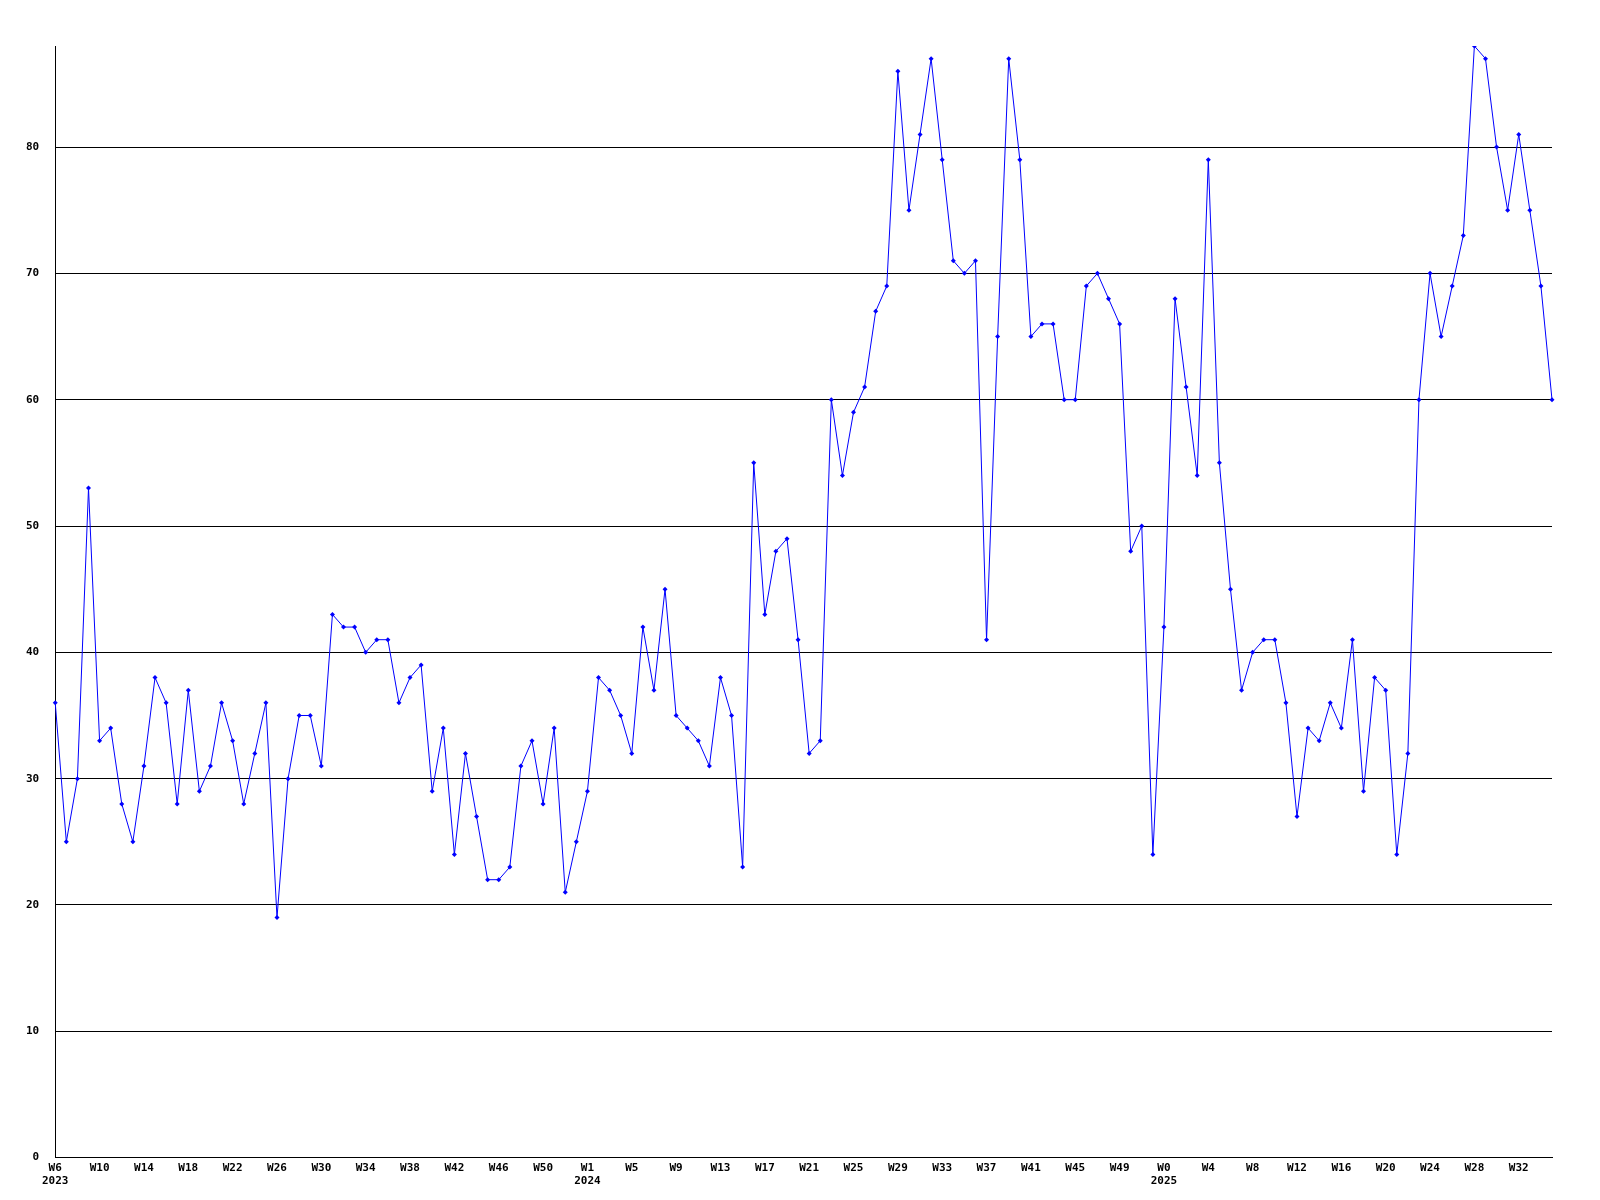 This screenshot has height=1200, width=1600. Describe the element at coordinates (632, 1168) in the screenshot. I see `x-tick-label: W5` at that location.